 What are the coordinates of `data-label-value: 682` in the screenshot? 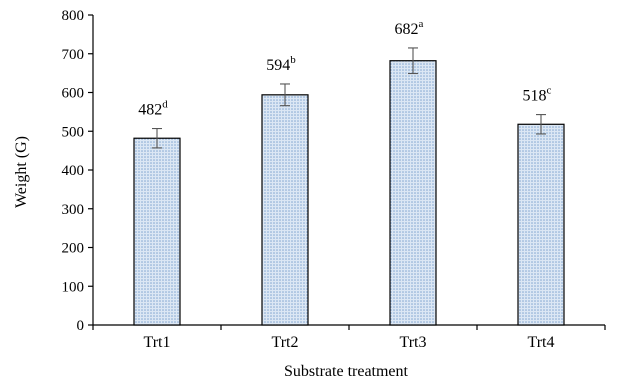 It's located at (407, 29).